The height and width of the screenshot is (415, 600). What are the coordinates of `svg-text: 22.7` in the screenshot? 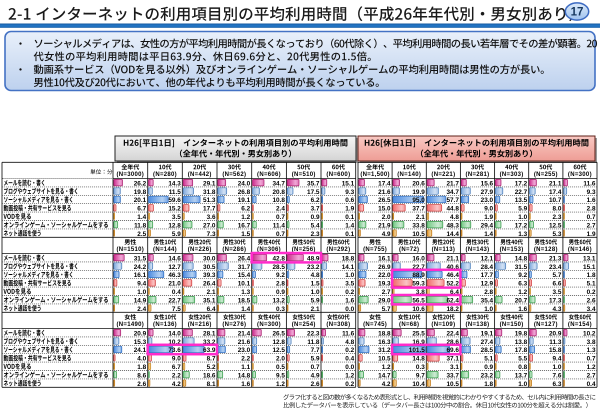 It's located at (174, 300).